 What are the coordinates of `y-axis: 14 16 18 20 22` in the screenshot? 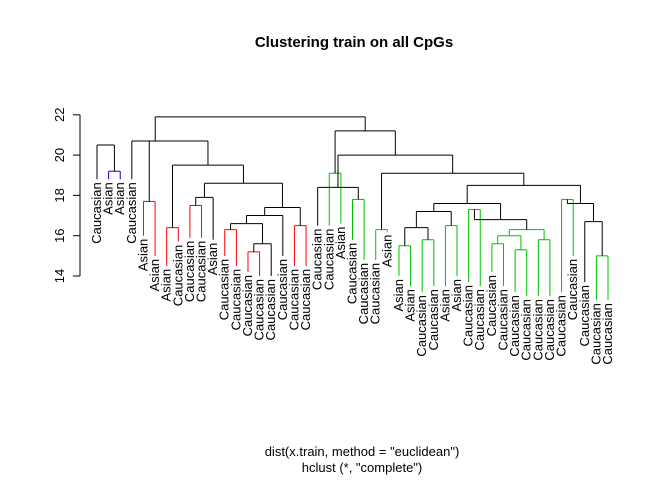 It's located at (66, 195).